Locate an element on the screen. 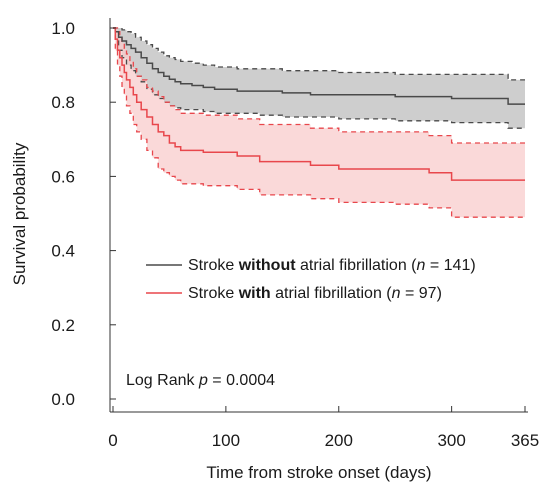 The width and height of the screenshot is (550, 494). y-tick-label: 0.4 is located at coordinates (63, 251).